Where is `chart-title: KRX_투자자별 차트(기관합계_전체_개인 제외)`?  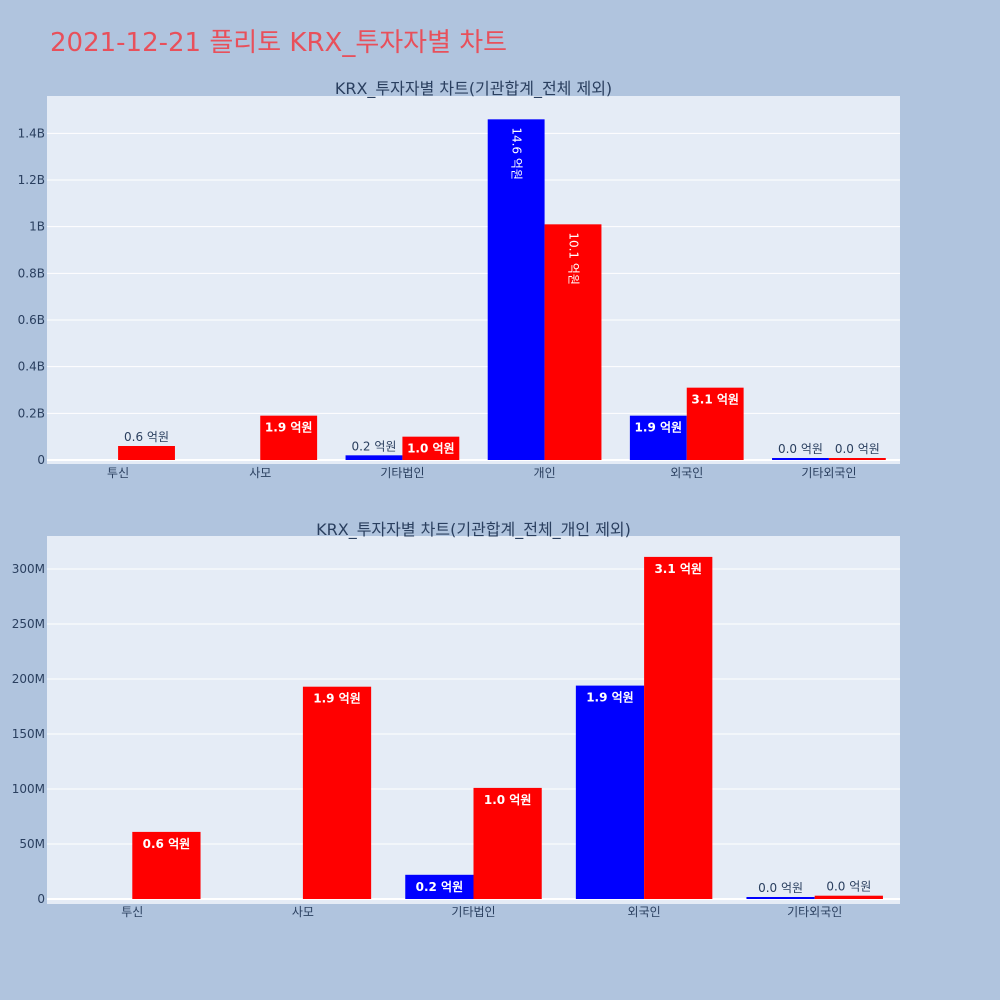 chart-title: KRX_투자자별 차트(기관합계_전체_개인 제외) is located at coordinates (473, 530).